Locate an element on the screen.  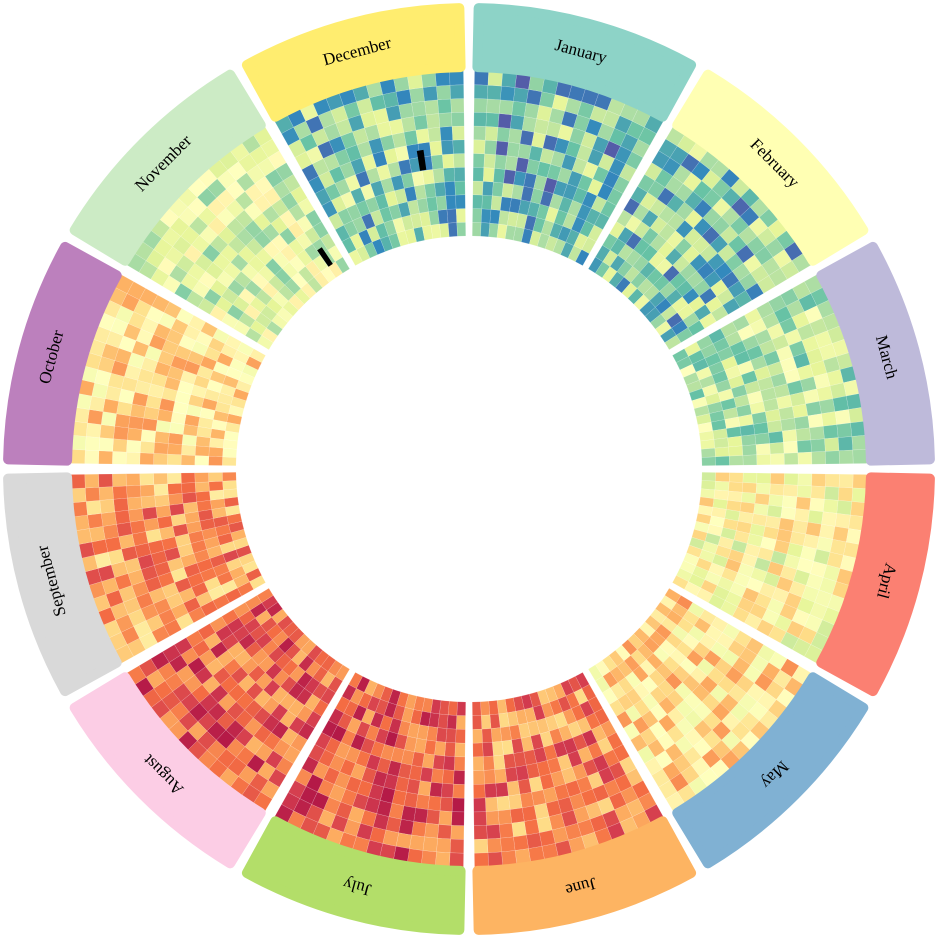
month-band-september is located at coordinates (62, 584).